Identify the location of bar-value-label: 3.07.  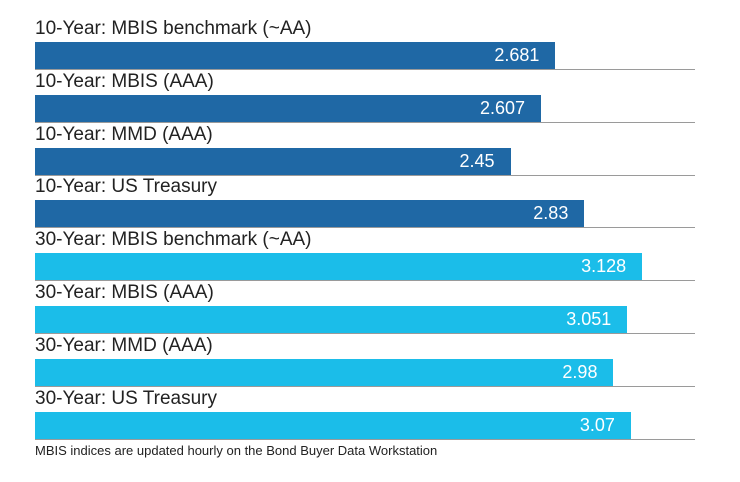
(597, 424).